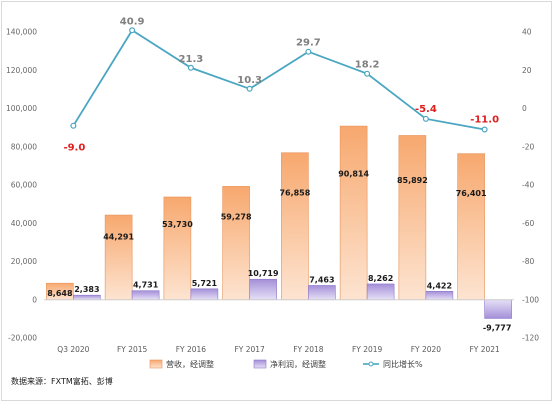 The height and width of the screenshot is (403, 554). Describe the element at coordinates (22, 338) in the screenshot. I see `left-tick-label: -20,000` at that location.